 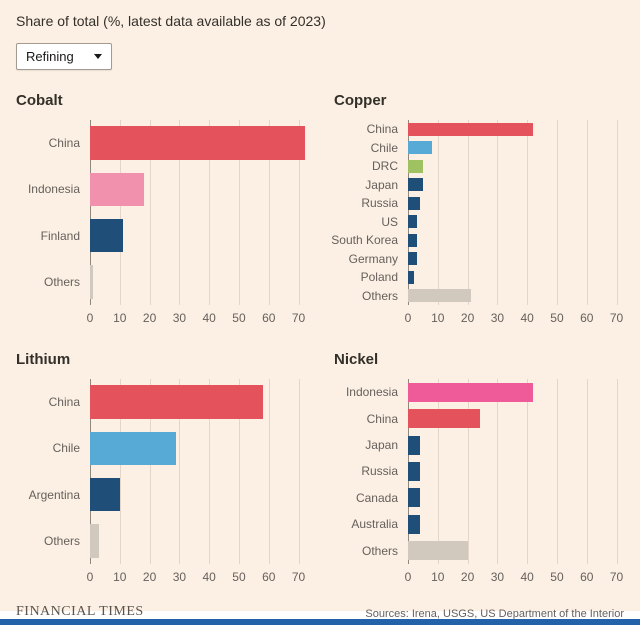 What do you see at coordinates (120, 318) in the screenshot?
I see `x-tick-label: 10` at bounding box center [120, 318].